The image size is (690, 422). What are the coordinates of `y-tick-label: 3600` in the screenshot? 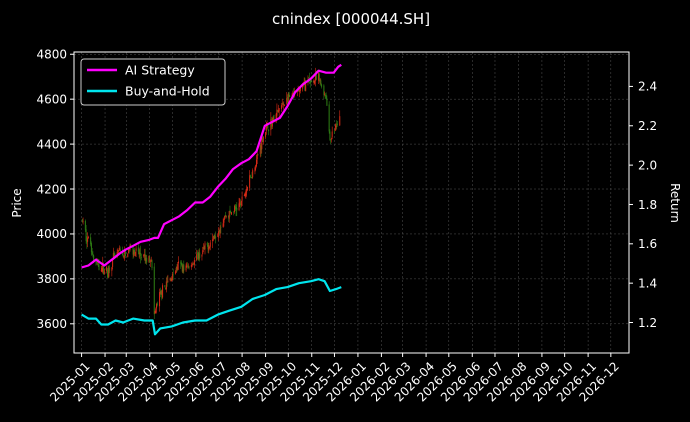 It's located at (51, 324).